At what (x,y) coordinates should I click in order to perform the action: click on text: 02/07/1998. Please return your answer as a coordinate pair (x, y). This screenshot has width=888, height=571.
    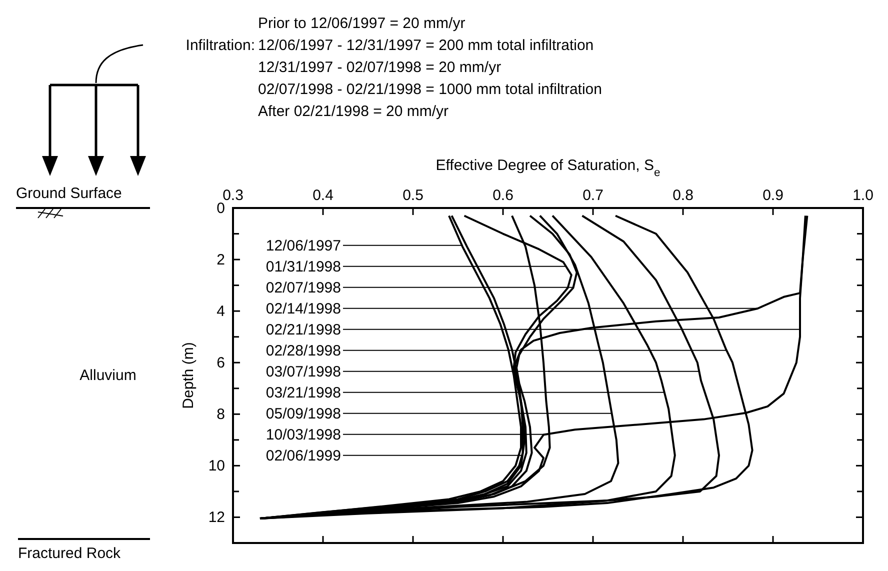
    Looking at the image, I should click on (303, 287).